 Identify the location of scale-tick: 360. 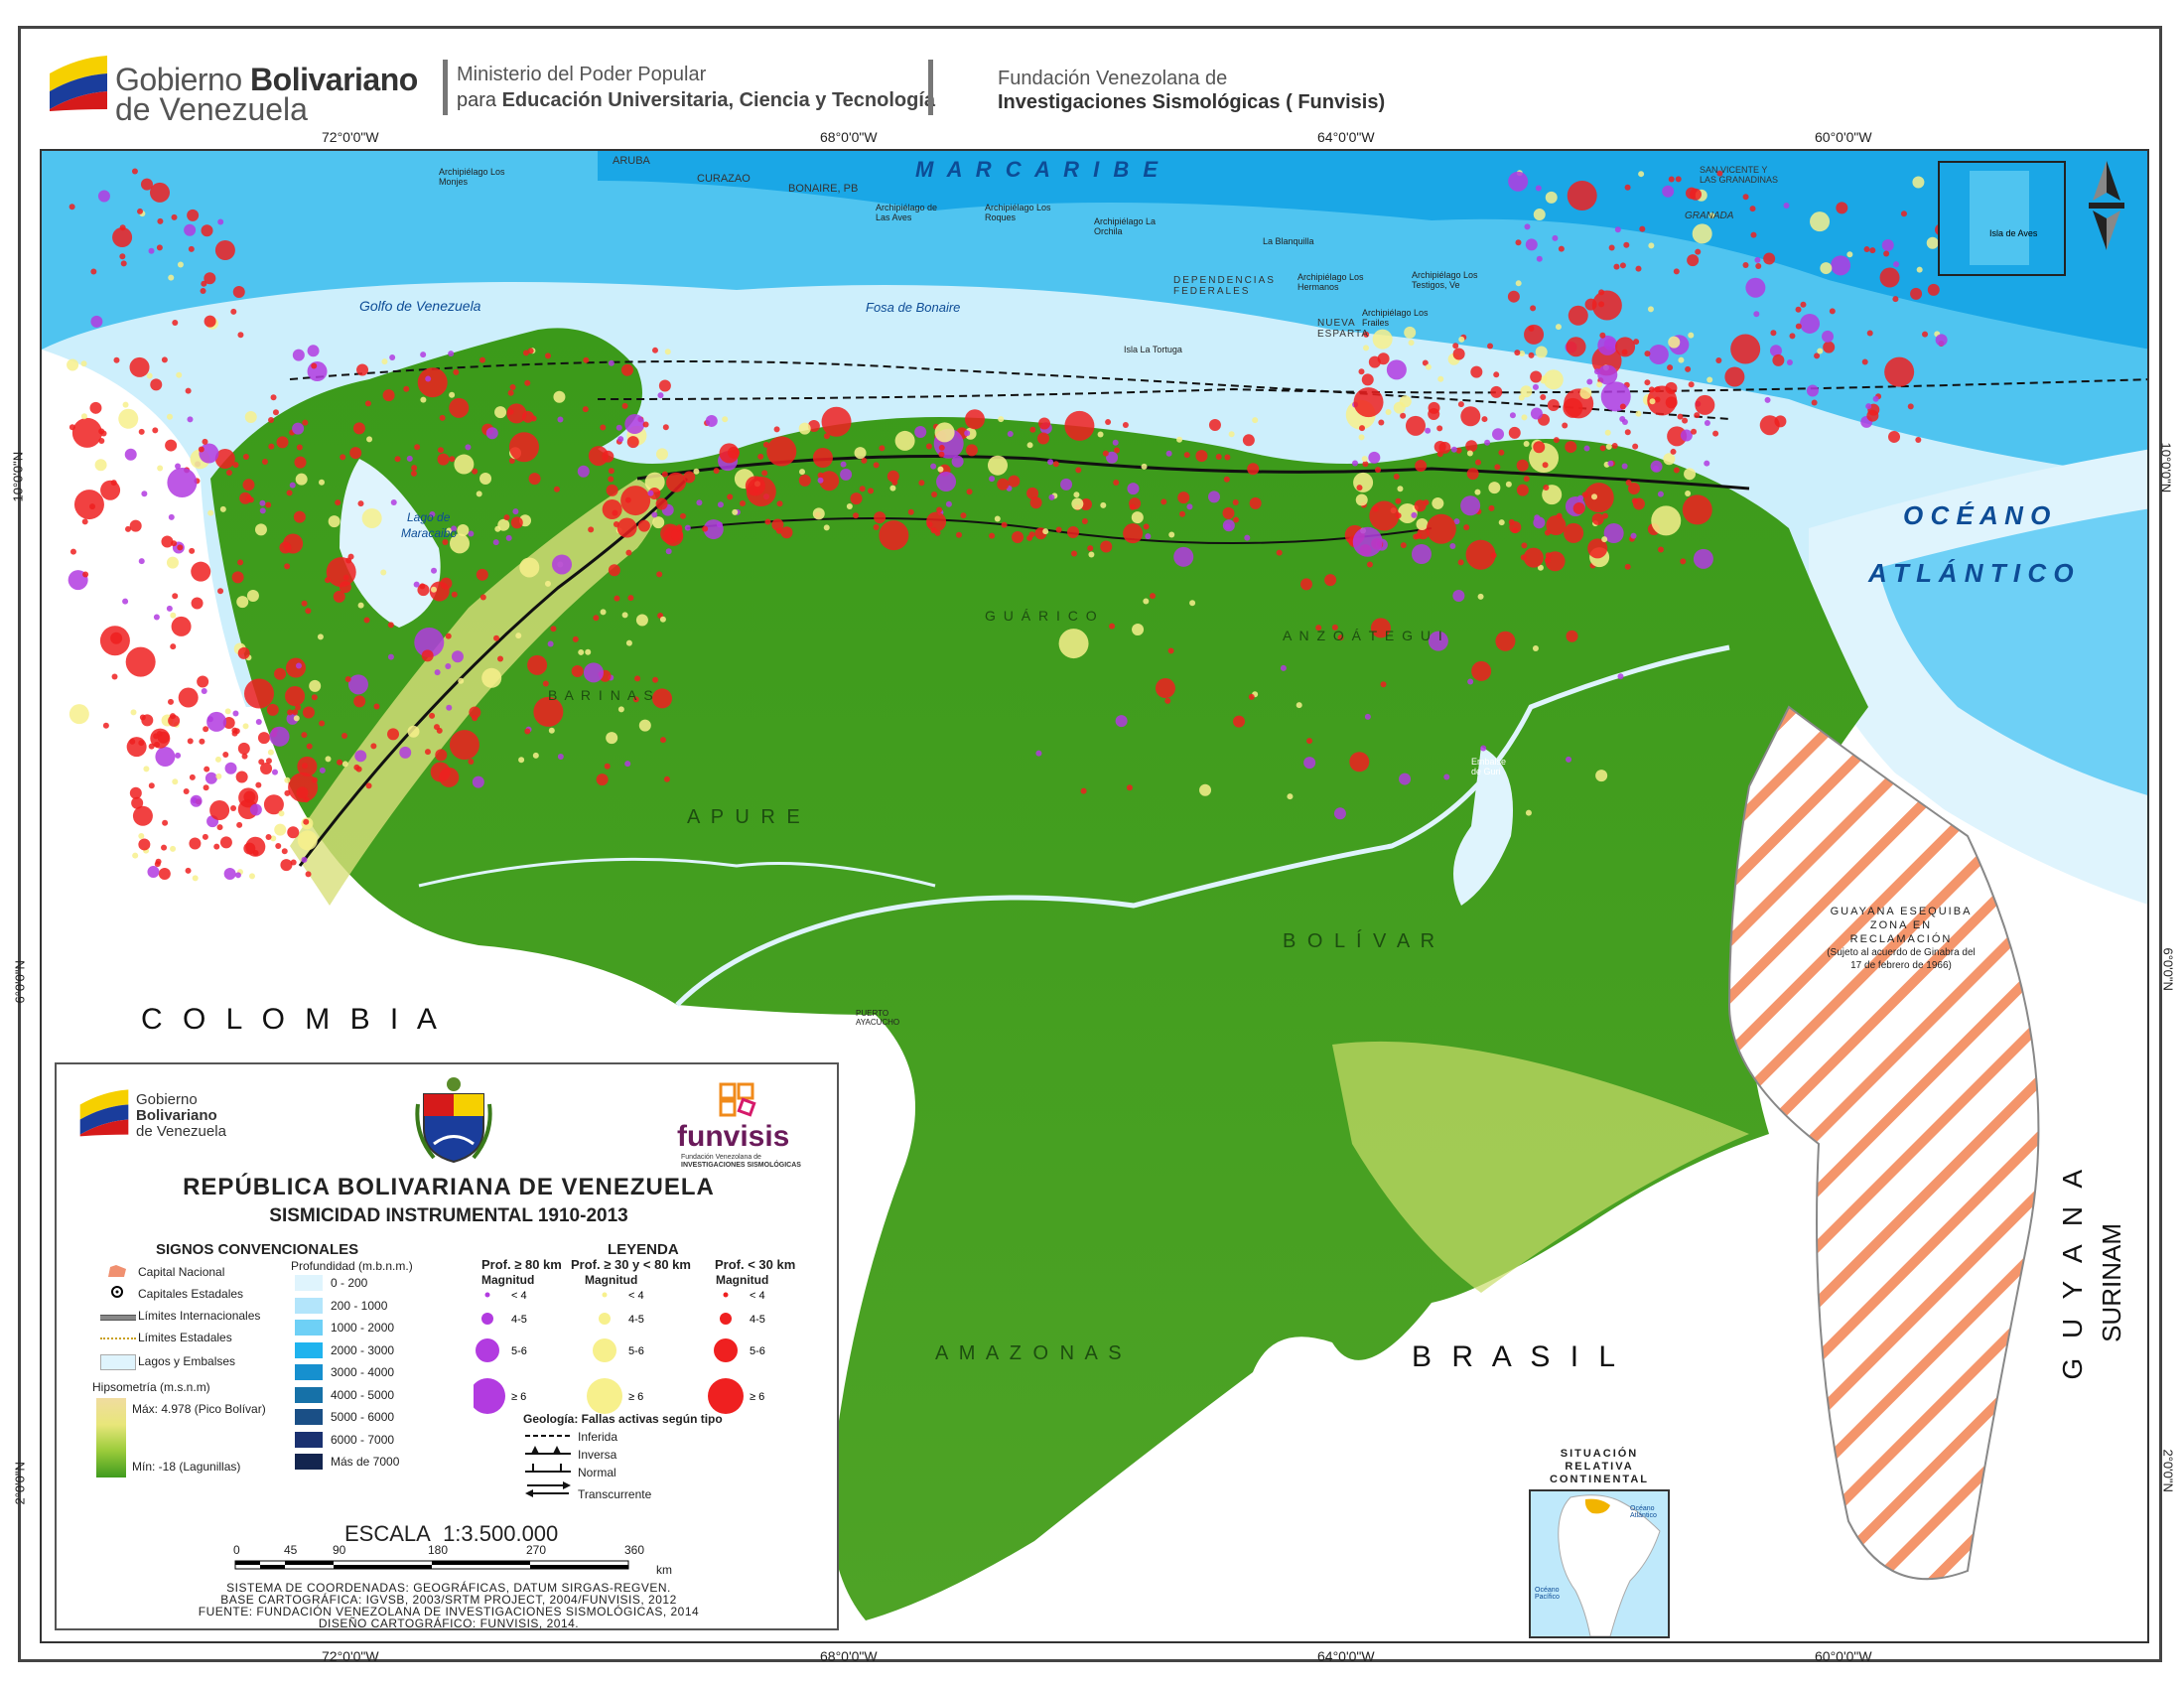
(634, 1550).